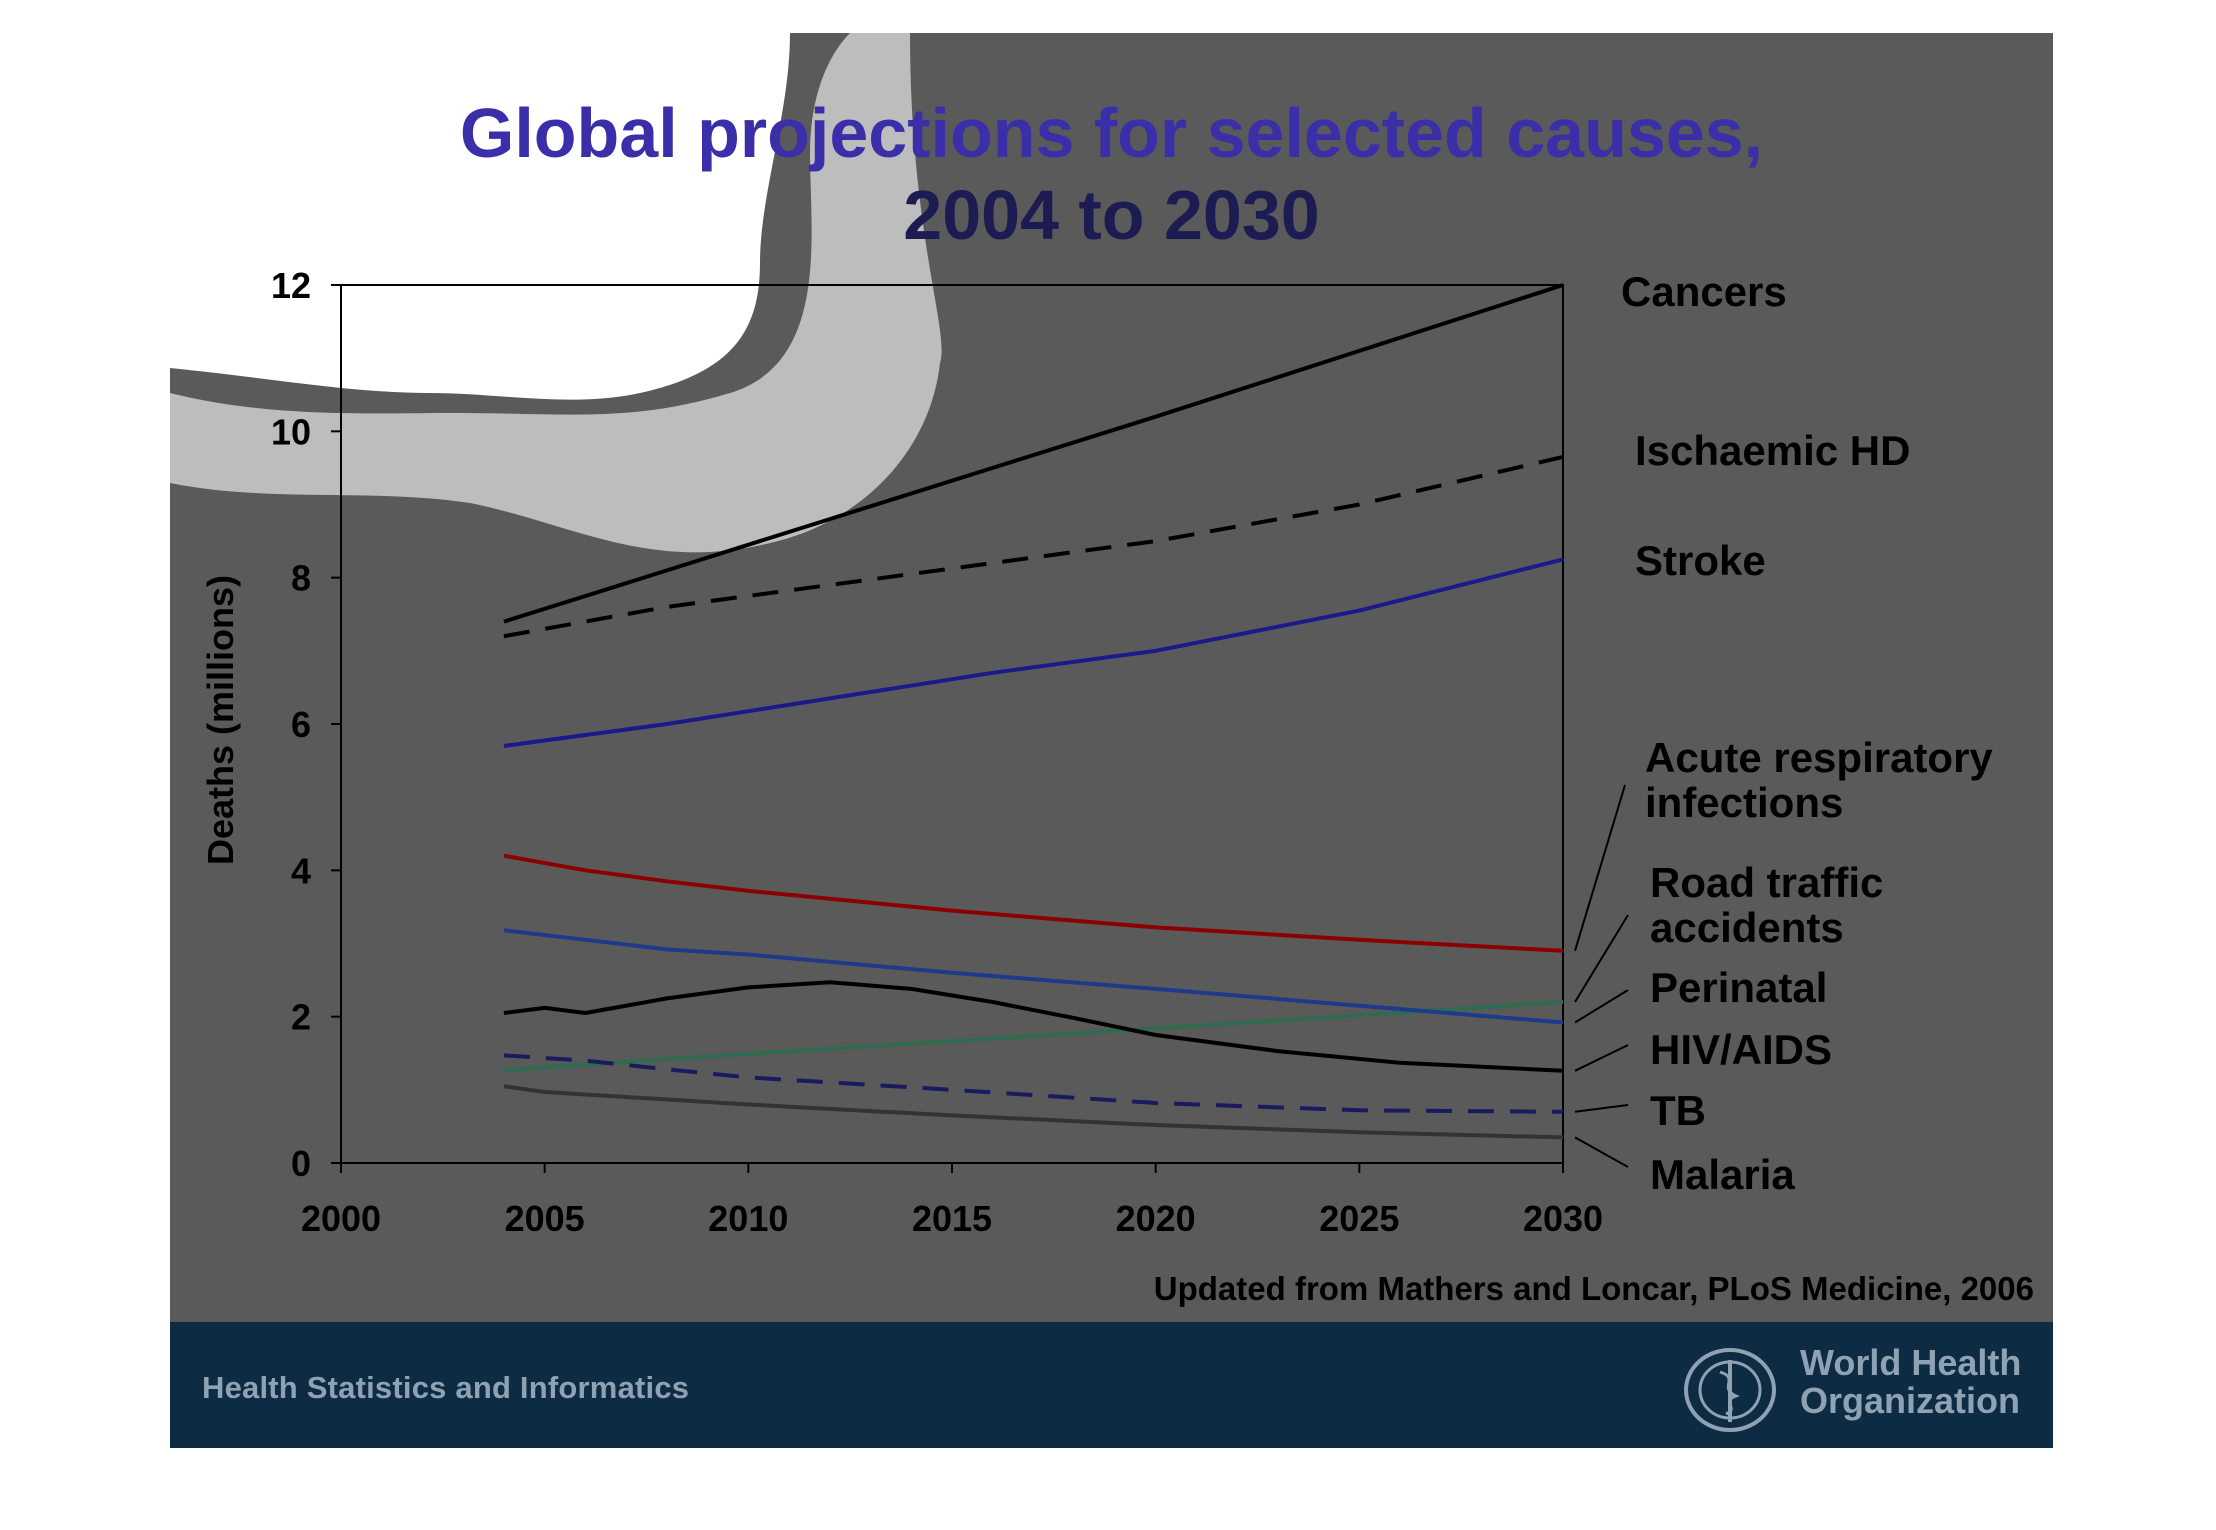  I want to click on y-tick-label: 12, so click(291, 285).